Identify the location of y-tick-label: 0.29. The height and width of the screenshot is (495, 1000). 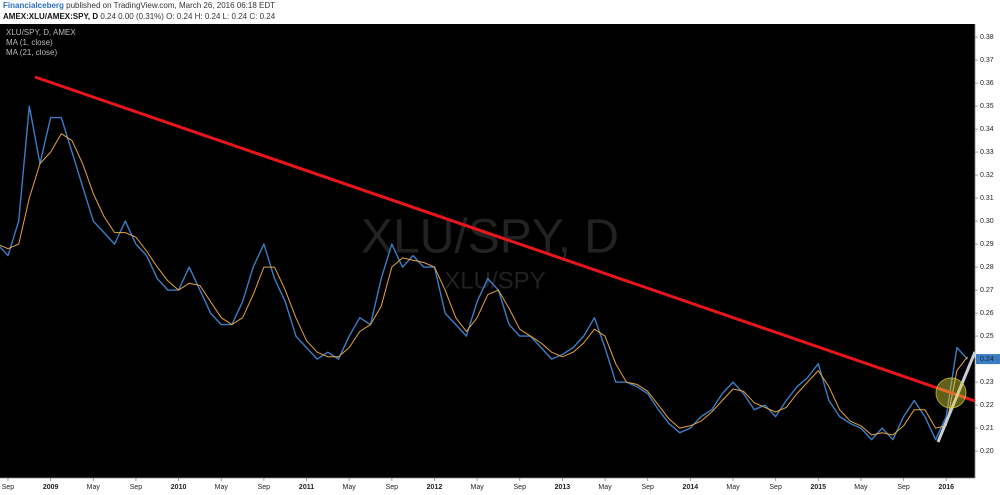
(987, 244).